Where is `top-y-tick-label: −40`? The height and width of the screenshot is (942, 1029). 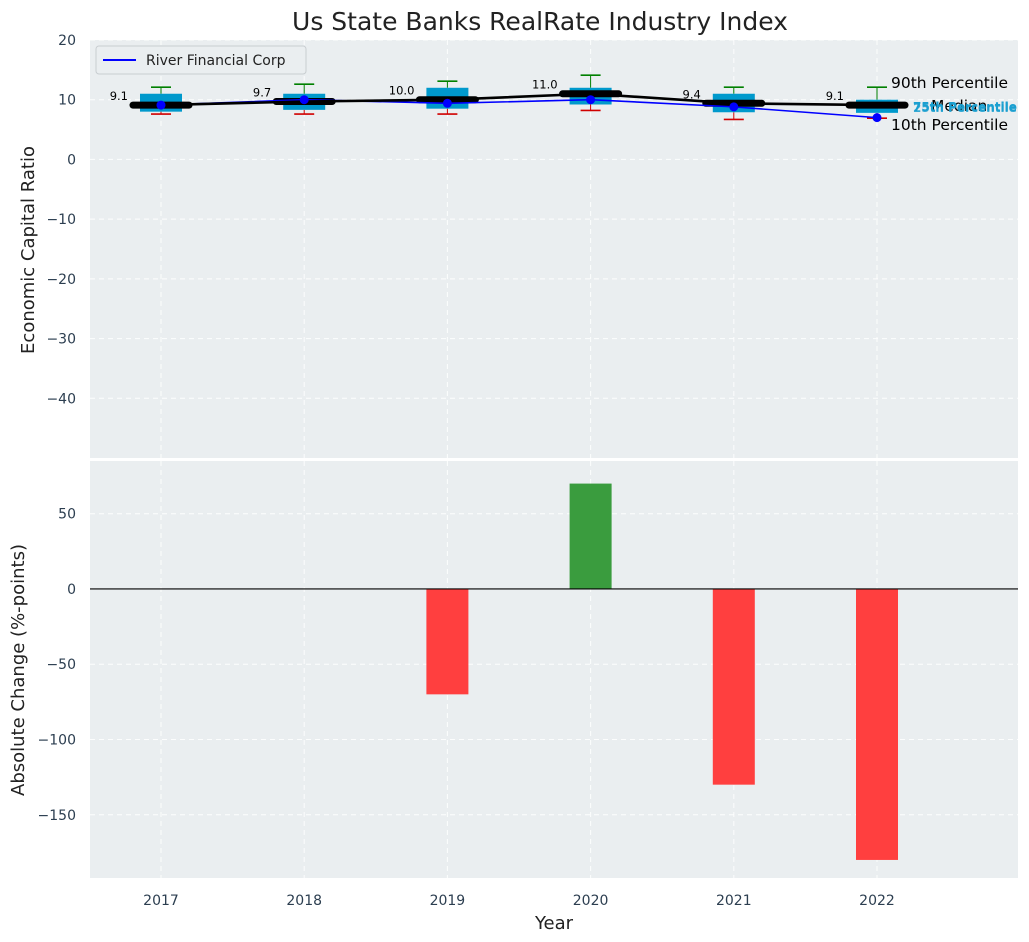
top-y-tick-label: −40 is located at coordinates (61, 399).